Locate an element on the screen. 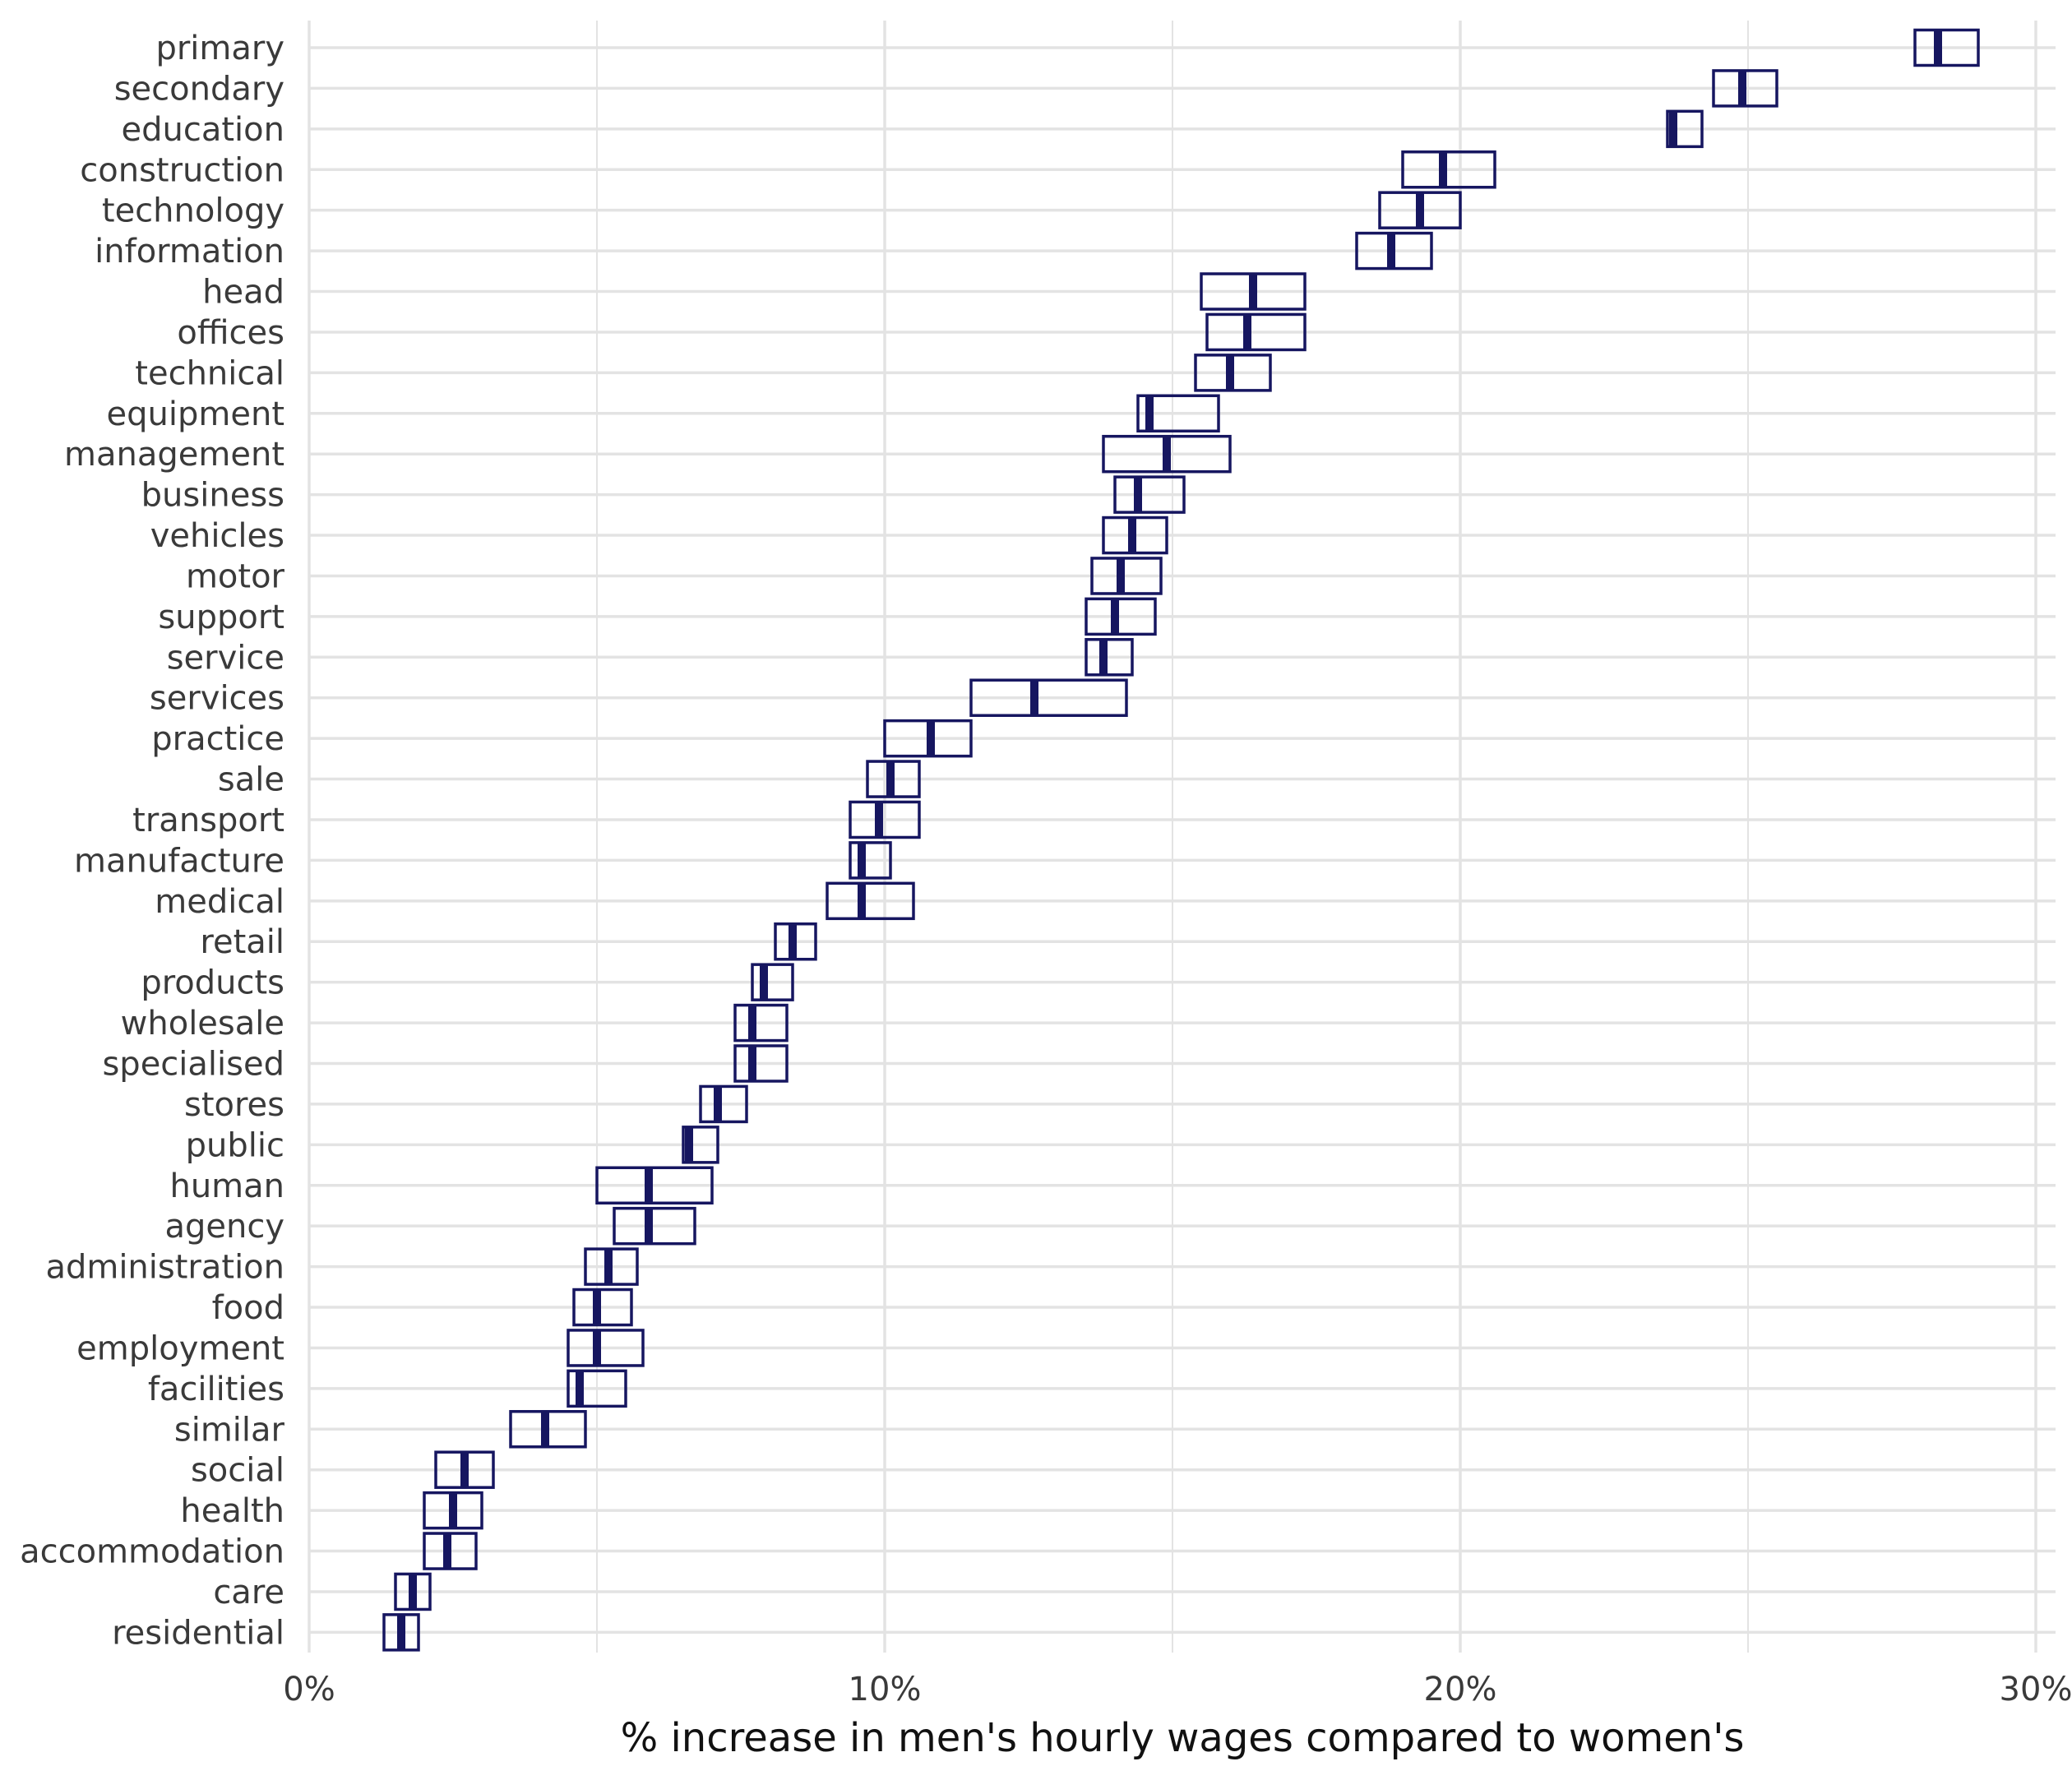 Image resolution: width=2072 pixels, height=1780 pixels. crossbar-specialised is located at coordinates (761, 1063).